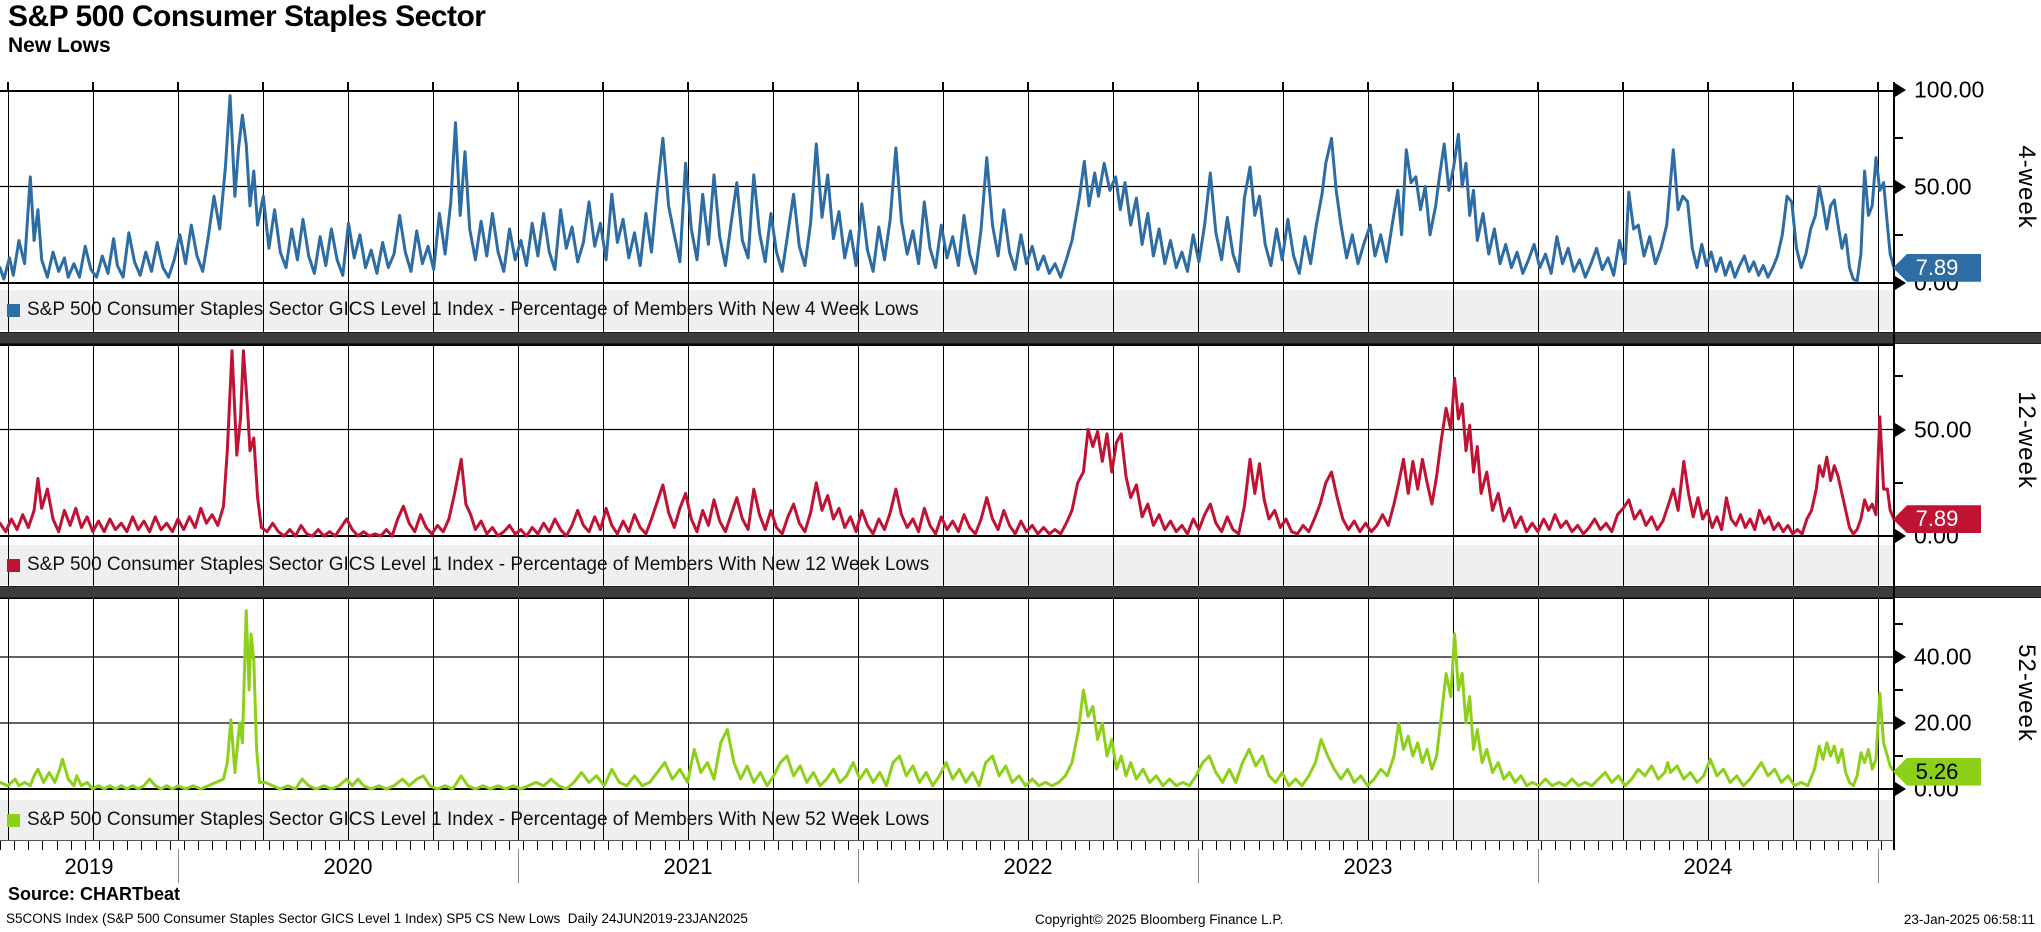  I want to click on panel-axis-title-52-week: 52-week, so click(2026, 693).